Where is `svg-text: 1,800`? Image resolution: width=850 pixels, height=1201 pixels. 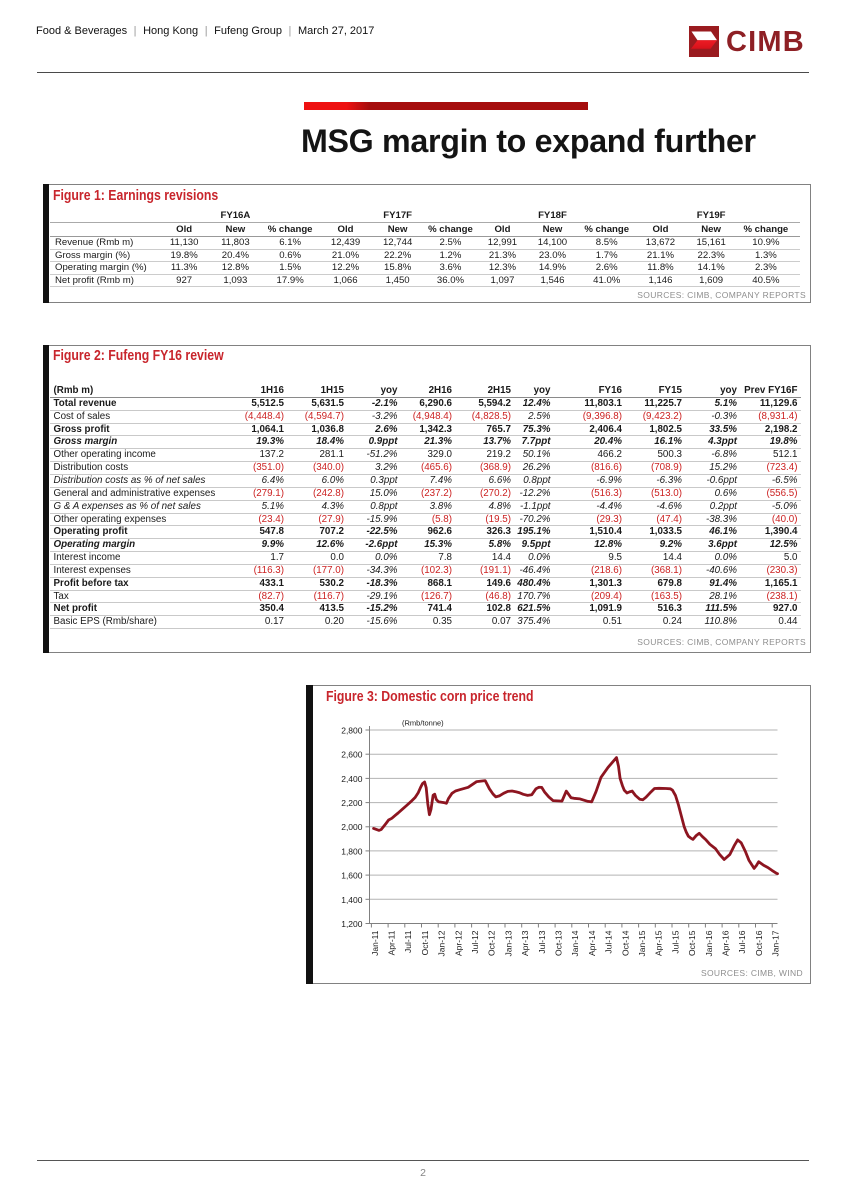 svg-text: 1,800 is located at coordinates (352, 851).